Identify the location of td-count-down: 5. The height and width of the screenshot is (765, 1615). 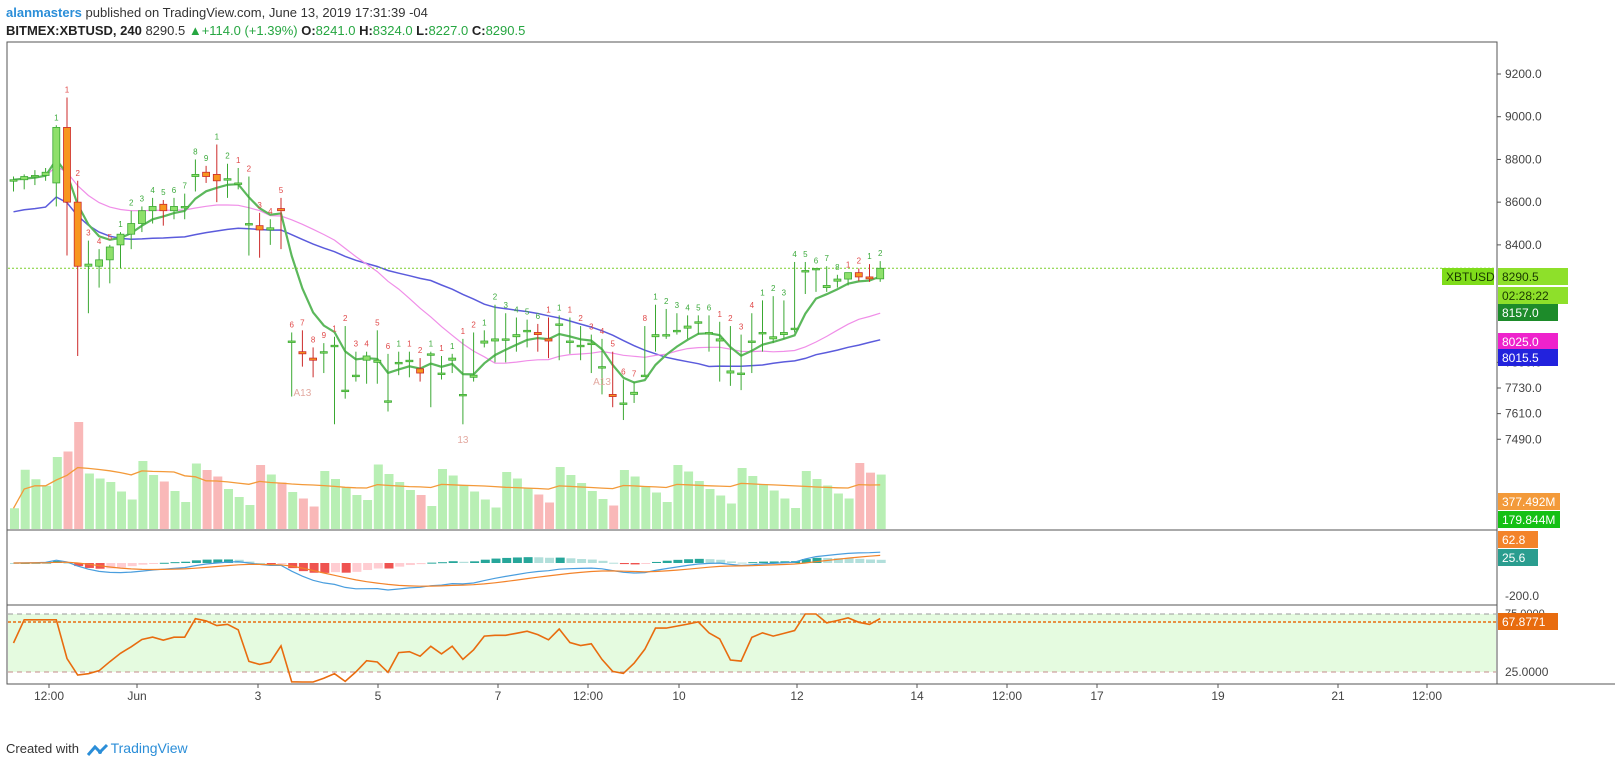
(110, 237).